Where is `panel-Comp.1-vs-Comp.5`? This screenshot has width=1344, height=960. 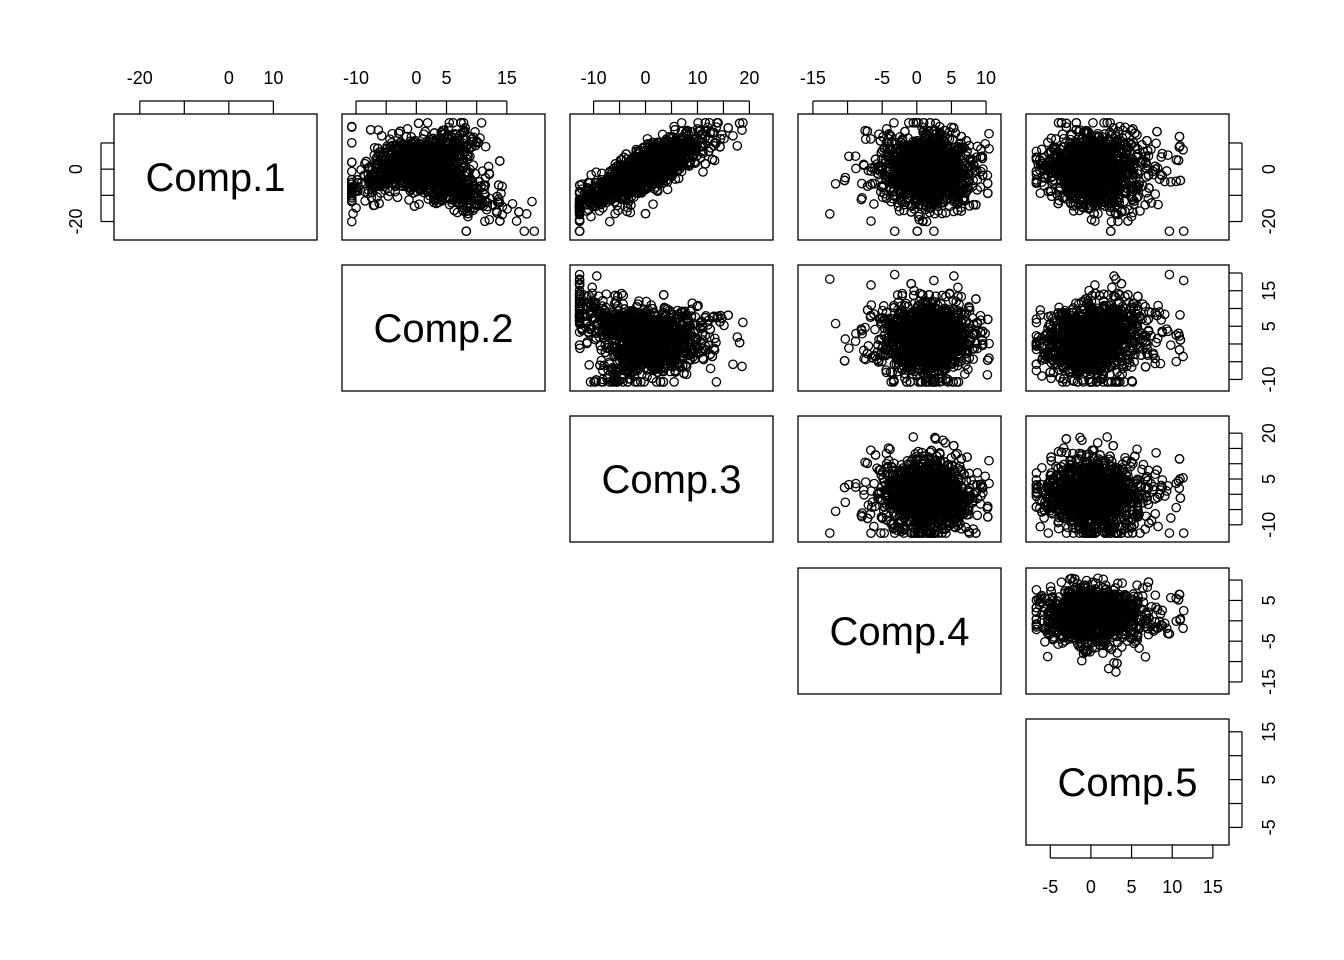 panel-Comp.1-vs-Comp.5 is located at coordinates (1127, 177).